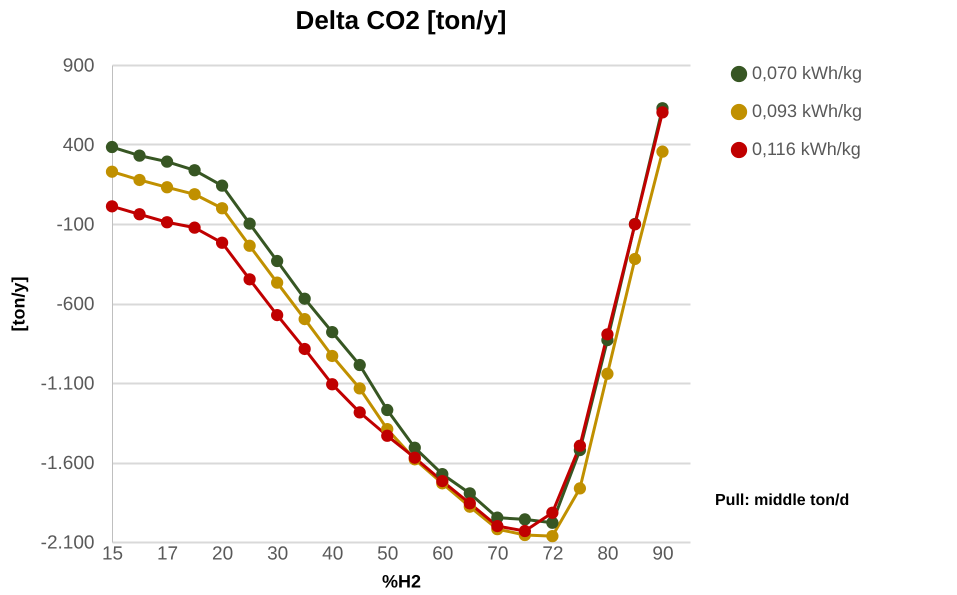 The image size is (957, 595). I want to click on text: Pull: middle ton/d, so click(782, 501).